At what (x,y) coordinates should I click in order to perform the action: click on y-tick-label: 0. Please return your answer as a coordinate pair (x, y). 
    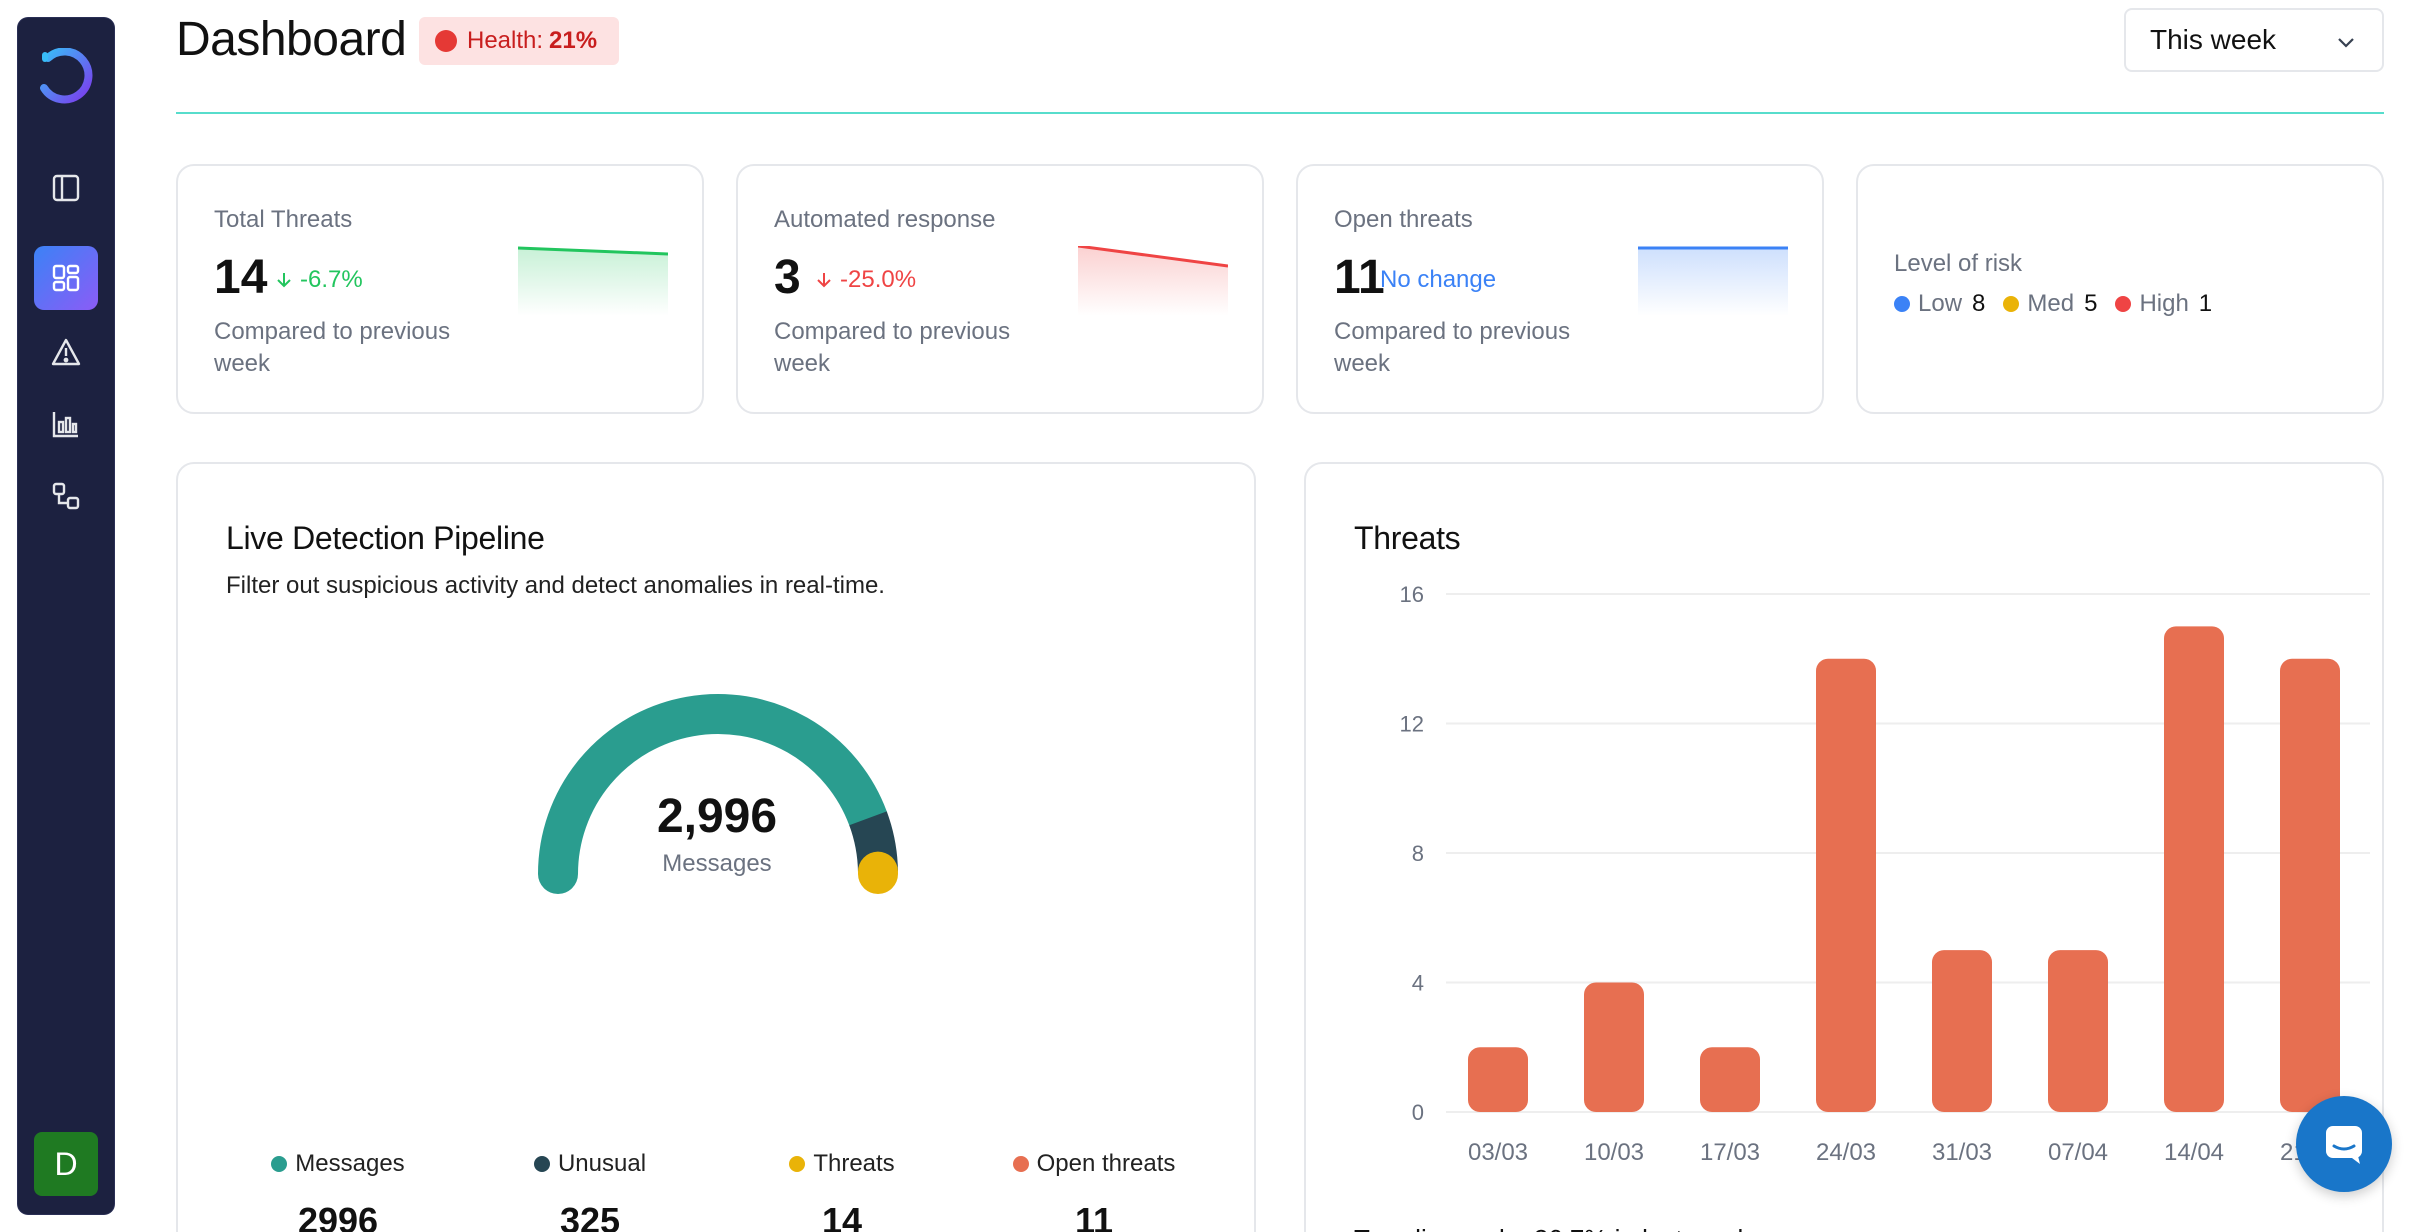
    Looking at the image, I should click on (1418, 1112).